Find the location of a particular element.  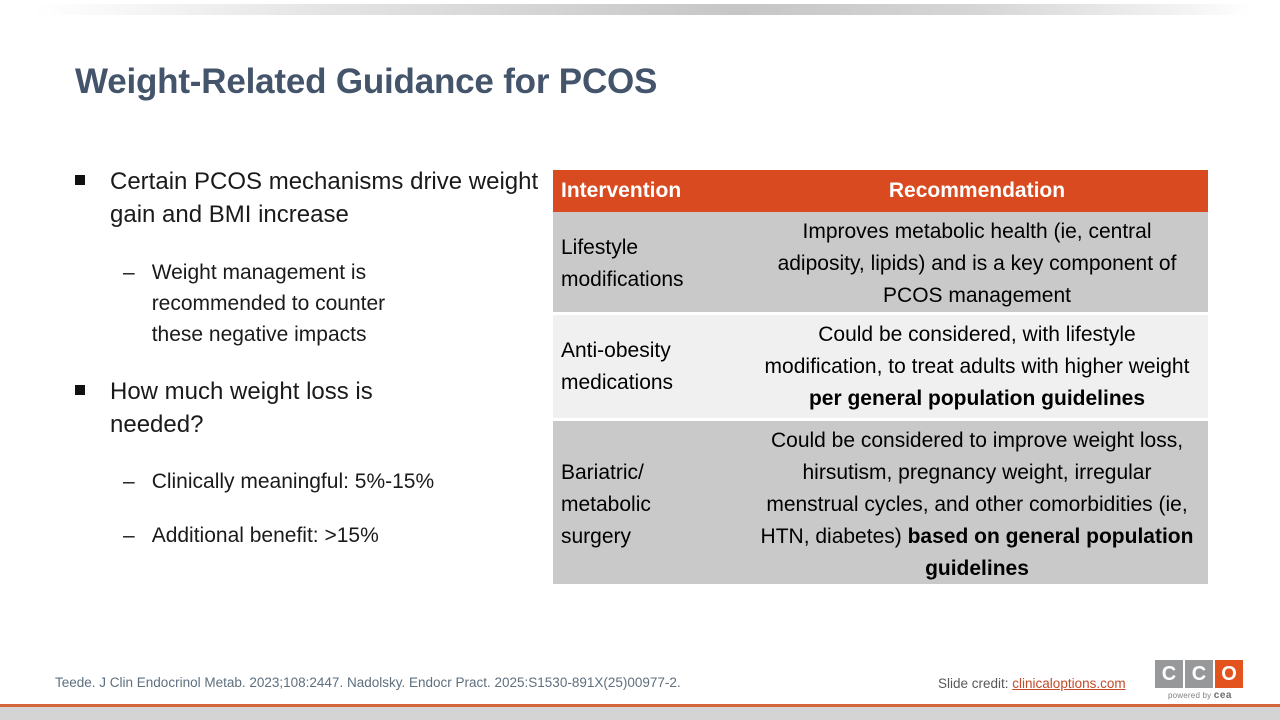

cell-intervention: Bariatric/ metabolic surgery is located at coordinates (606, 504).